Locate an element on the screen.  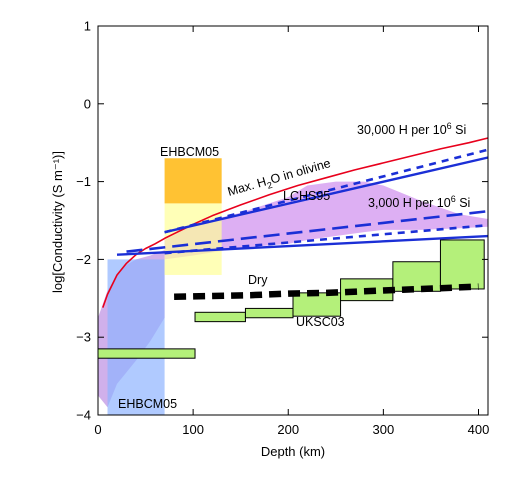
annotation-text: UKSC03 is located at coordinates (320, 322).